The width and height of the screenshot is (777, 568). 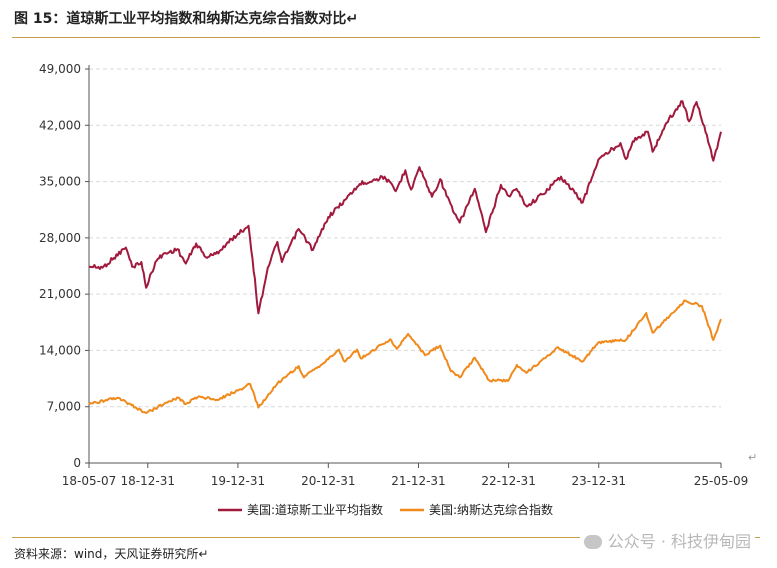 I want to click on bottom-rule, so click(x=386, y=537).